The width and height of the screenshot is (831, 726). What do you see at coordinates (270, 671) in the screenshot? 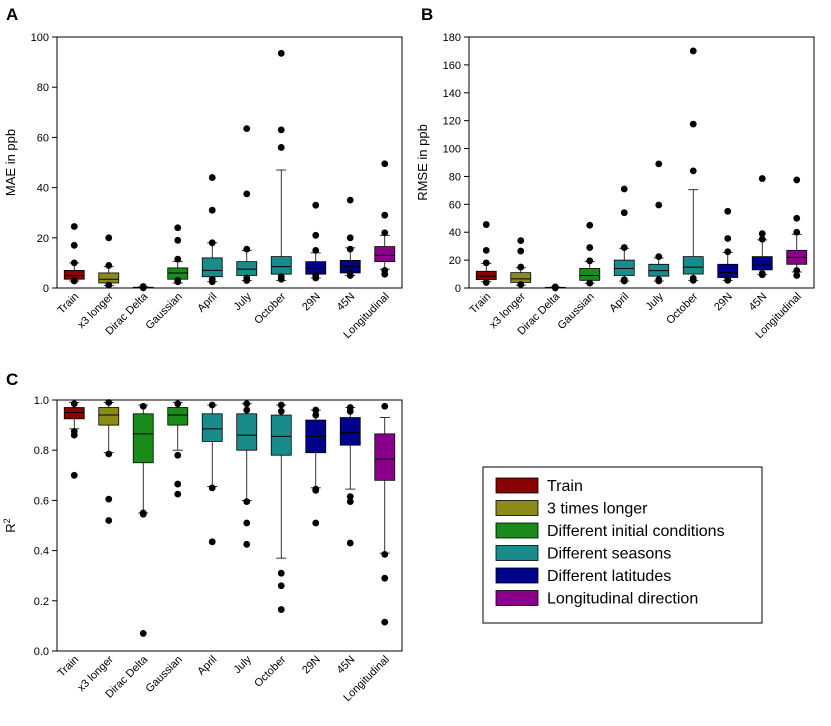
I see `panel-c-x-tick-label: October` at bounding box center [270, 671].